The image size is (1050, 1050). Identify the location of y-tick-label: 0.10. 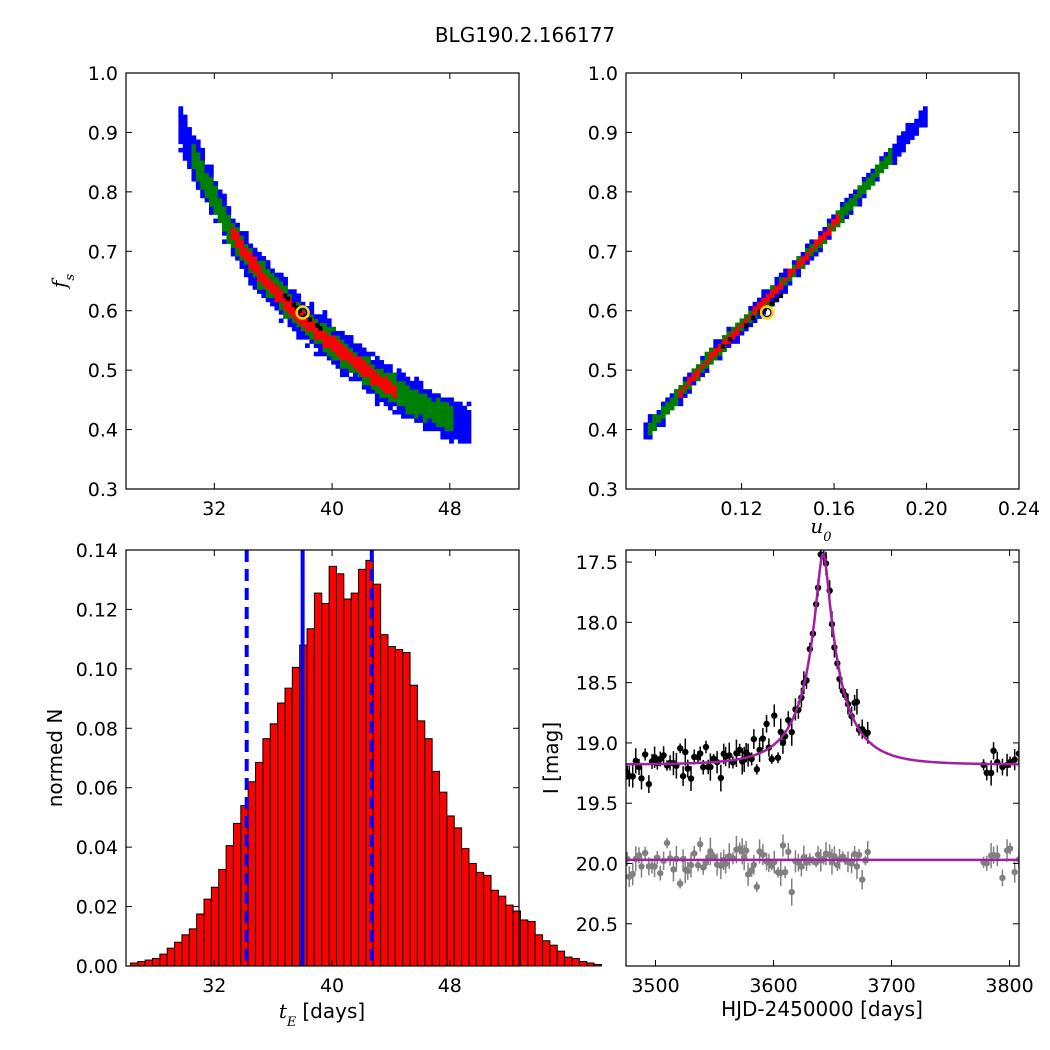
(97, 670).